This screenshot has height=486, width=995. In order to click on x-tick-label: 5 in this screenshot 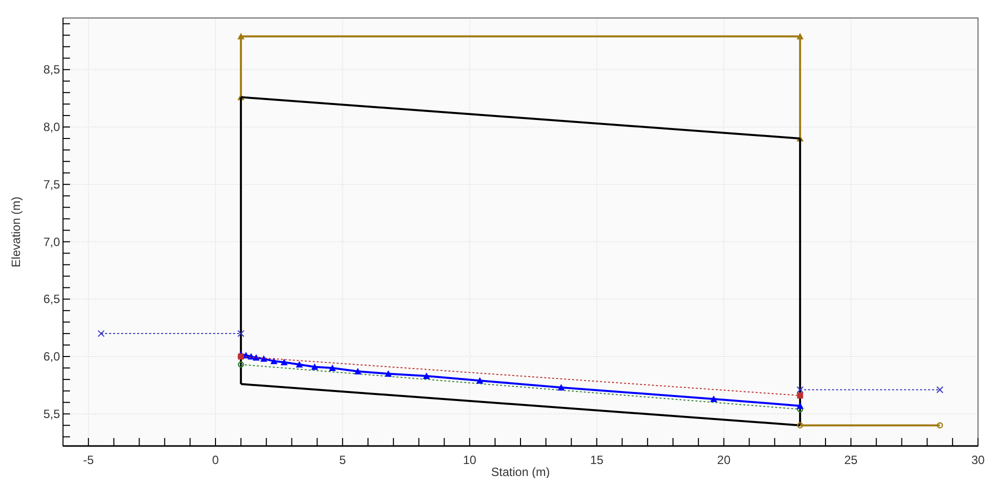, I will do `click(342, 460)`.